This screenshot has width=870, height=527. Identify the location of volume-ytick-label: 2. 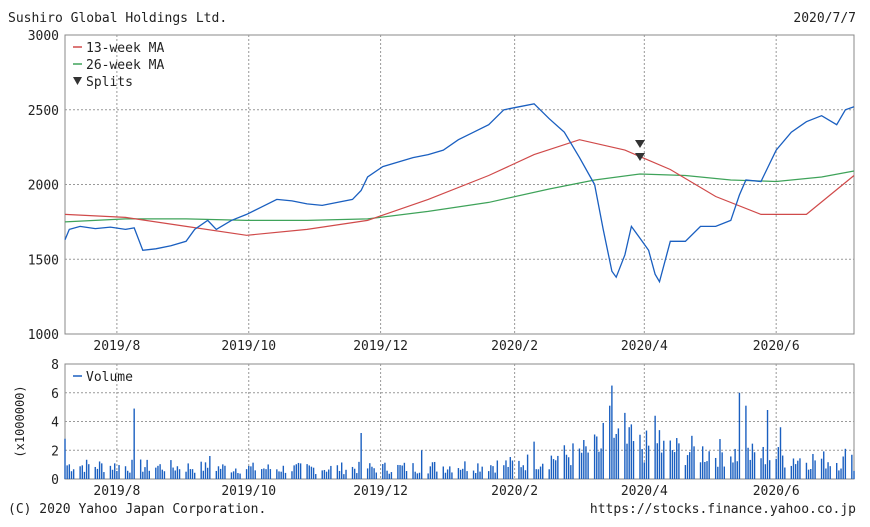
(55, 451).